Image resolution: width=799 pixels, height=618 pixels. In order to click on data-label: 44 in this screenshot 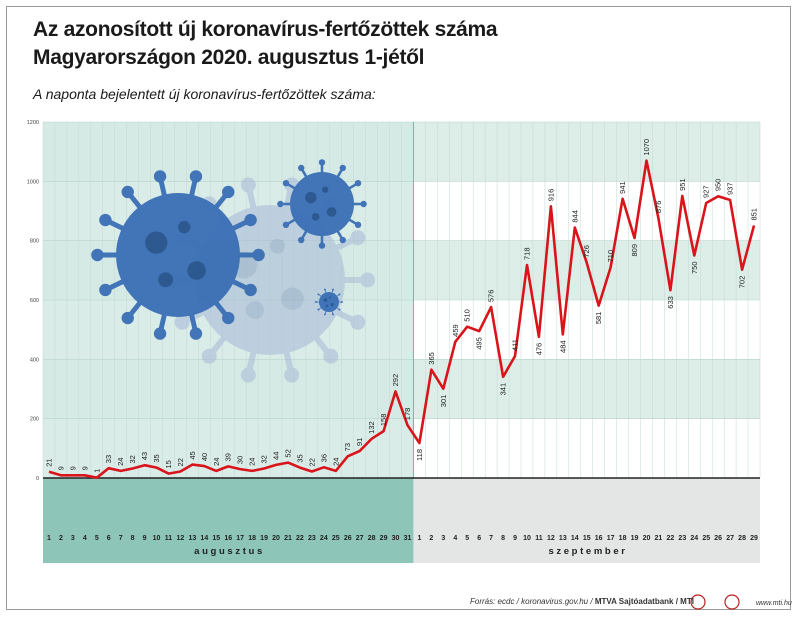, I will do `click(276, 456)`.